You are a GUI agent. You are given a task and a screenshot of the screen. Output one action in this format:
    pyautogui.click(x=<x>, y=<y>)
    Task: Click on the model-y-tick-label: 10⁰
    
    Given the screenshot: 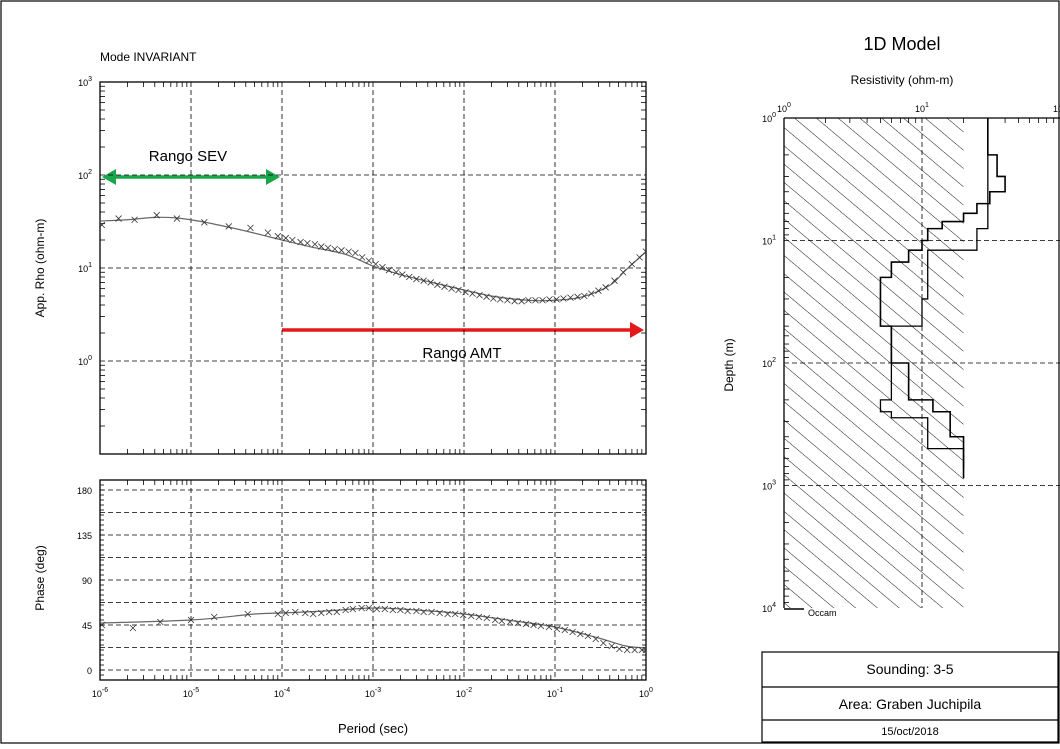 What is the action you would take?
    pyautogui.click(x=769, y=118)
    